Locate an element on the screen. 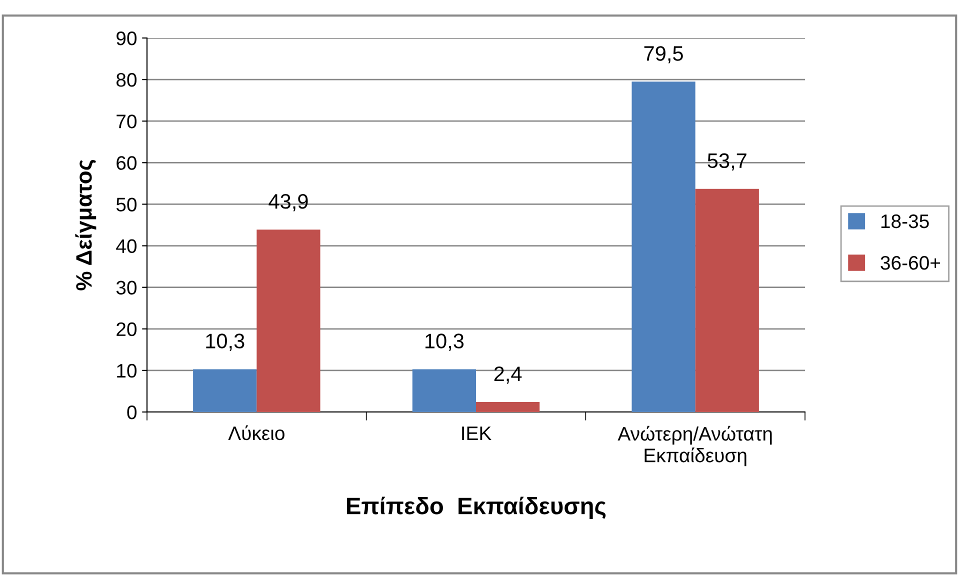  y-tick-label: 90 is located at coordinates (126, 38).